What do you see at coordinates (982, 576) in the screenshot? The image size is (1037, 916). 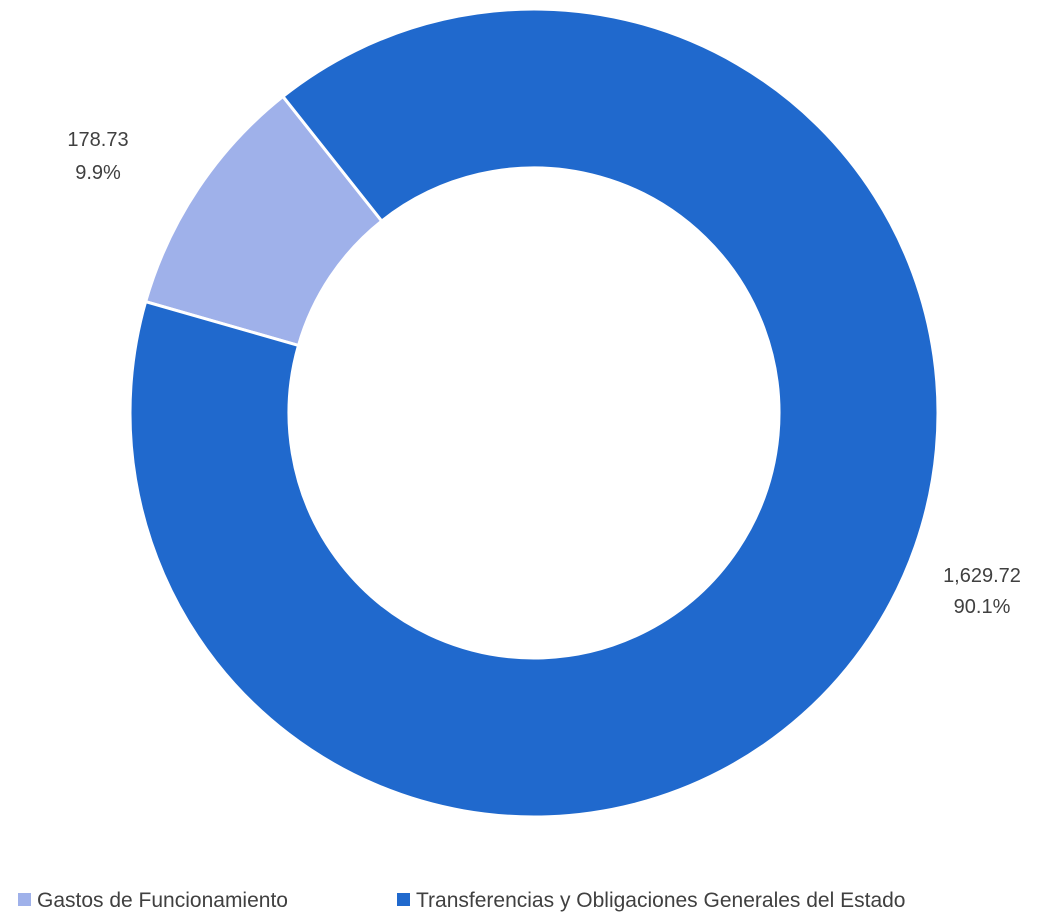 I see `data-label-value-transferencias: 1,629.72` at bounding box center [982, 576].